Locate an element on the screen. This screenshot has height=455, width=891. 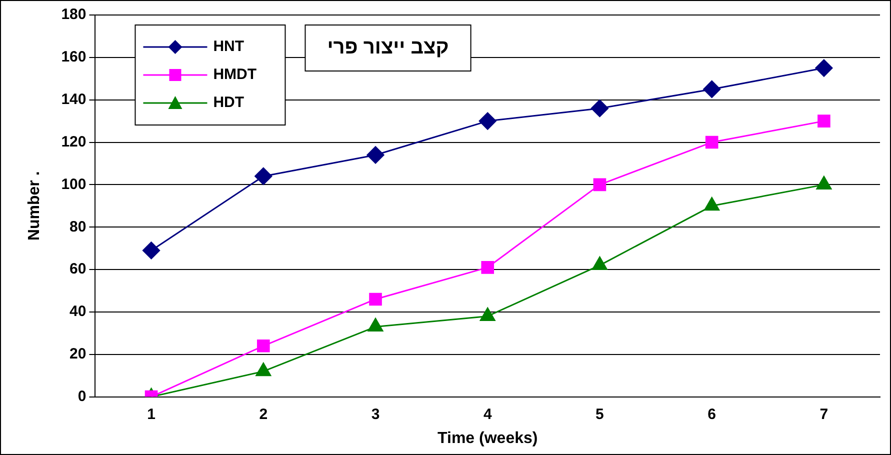
y-tick-label: 80 is located at coordinates (78, 227).